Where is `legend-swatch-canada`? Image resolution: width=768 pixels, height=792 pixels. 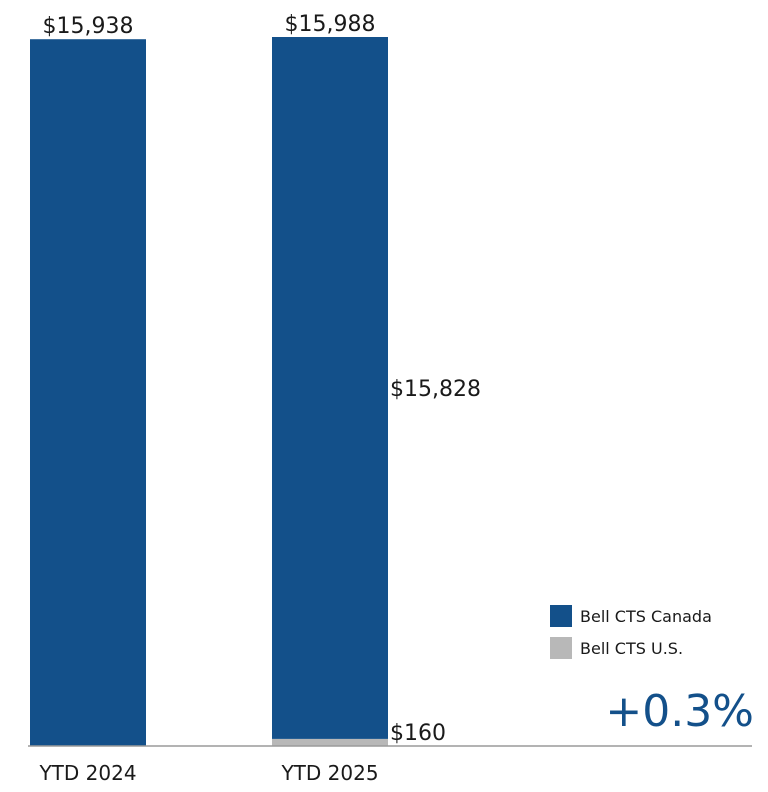 legend-swatch-canada is located at coordinates (561, 616).